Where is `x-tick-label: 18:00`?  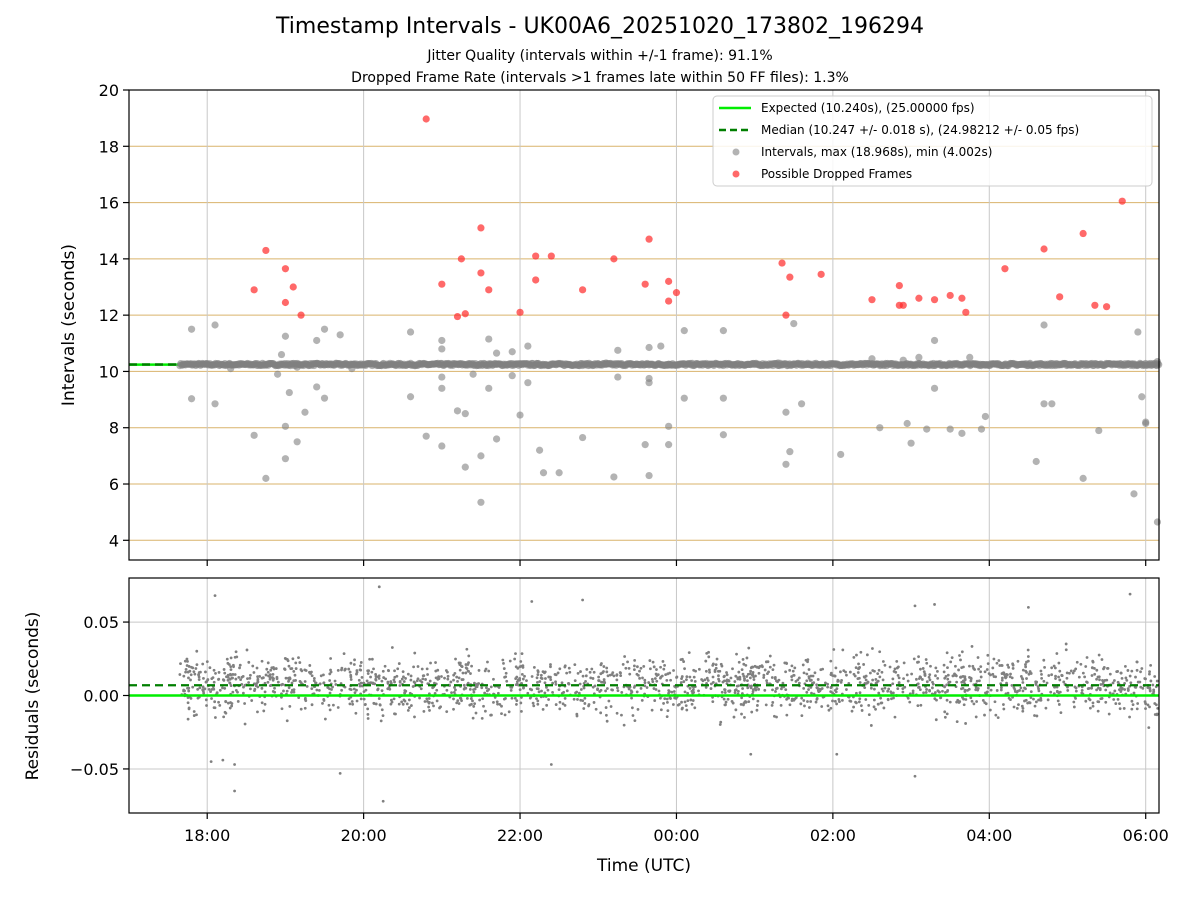
x-tick-label: 18:00 is located at coordinates (207, 835).